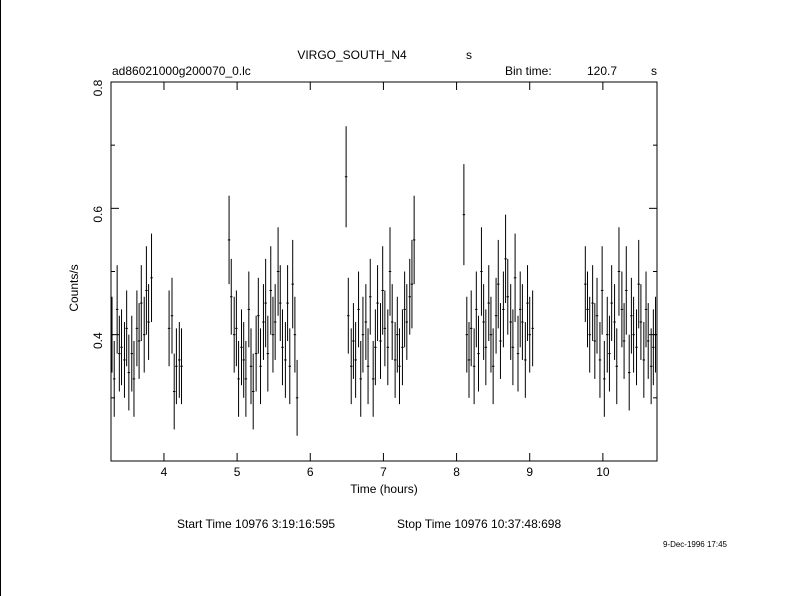  Describe the element at coordinates (98, 340) in the screenshot. I see `y-tick-label: 0.4` at that location.